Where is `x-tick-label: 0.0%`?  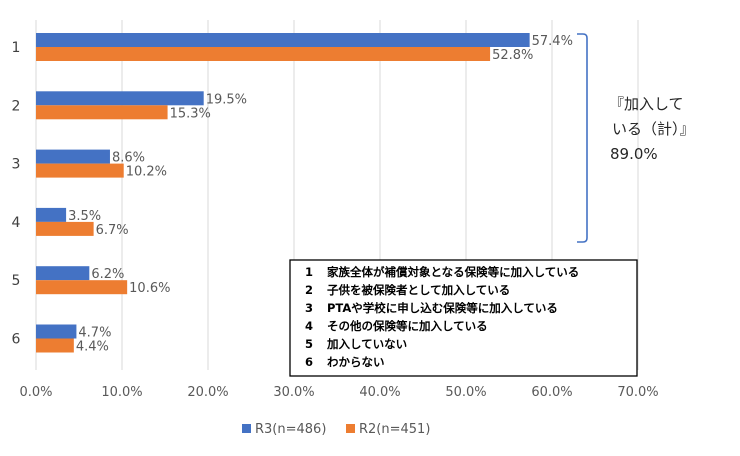
x-tick-label: 0.0% is located at coordinates (35, 392).